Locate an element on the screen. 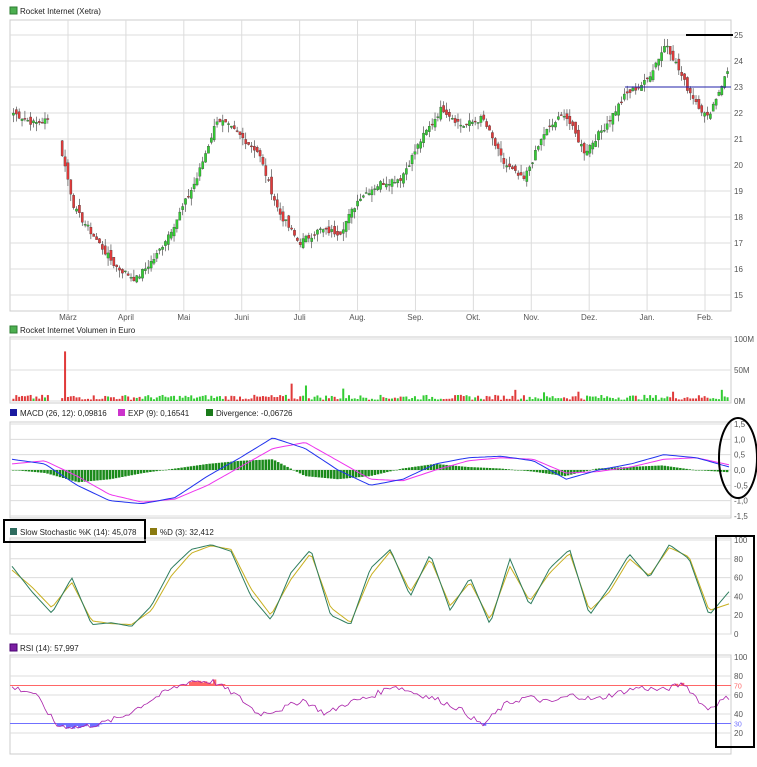 Image resolution: width=757 pixels, height=767 pixels. volume-panel-label: Rocket Internet Volumen in Euro is located at coordinates (78, 330).